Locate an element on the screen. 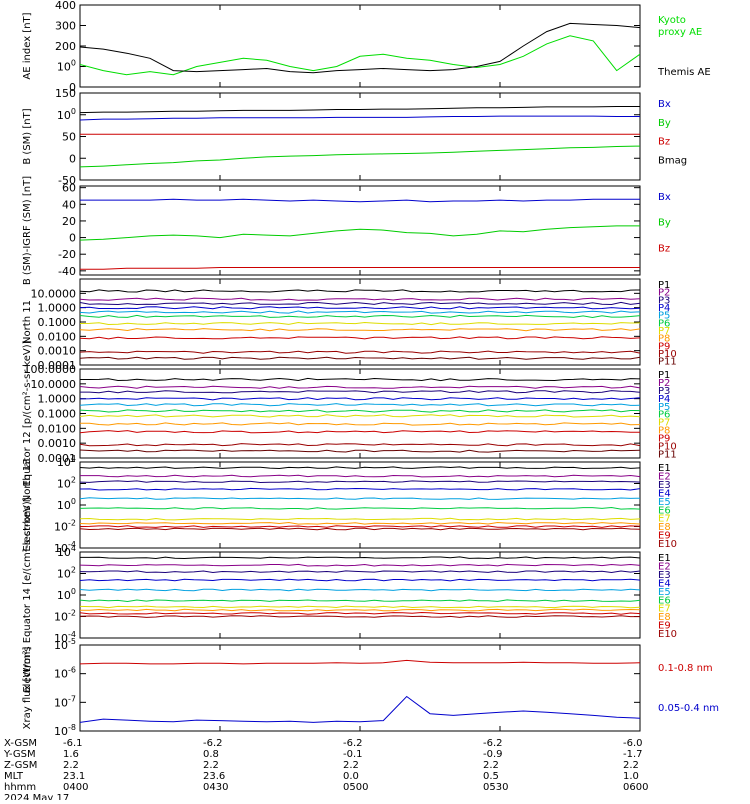 The width and height of the screenshot is (750, 804). series-line-p2 is located at coordinates (360, 387).